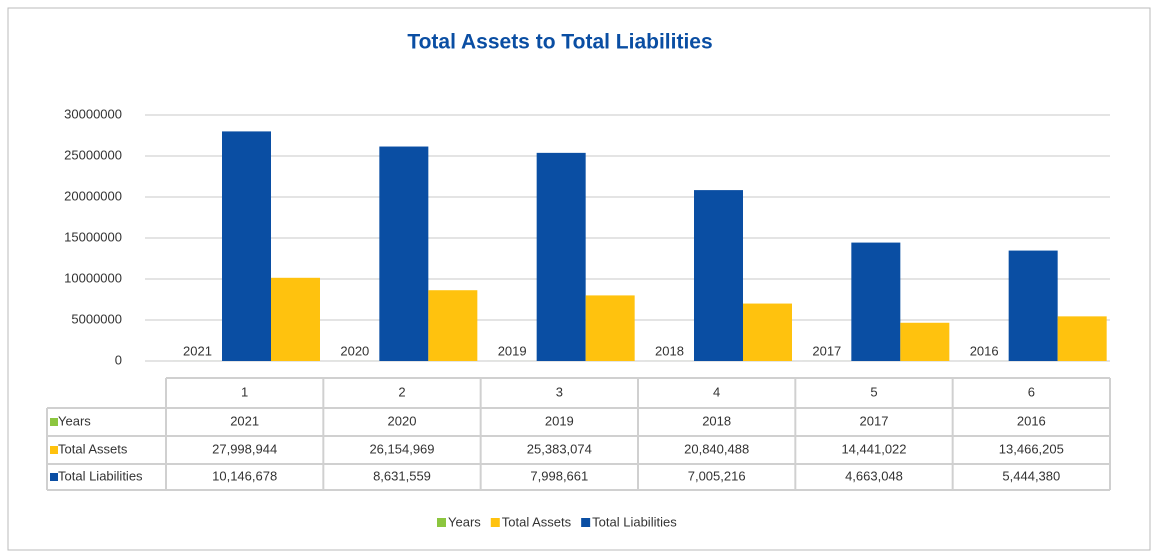 The image size is (1158, 560). What do you see at coordinates (100, 475) in the screenshot?
I see `table-row-label: Total Liabilities` at bounding box center [100, 475].